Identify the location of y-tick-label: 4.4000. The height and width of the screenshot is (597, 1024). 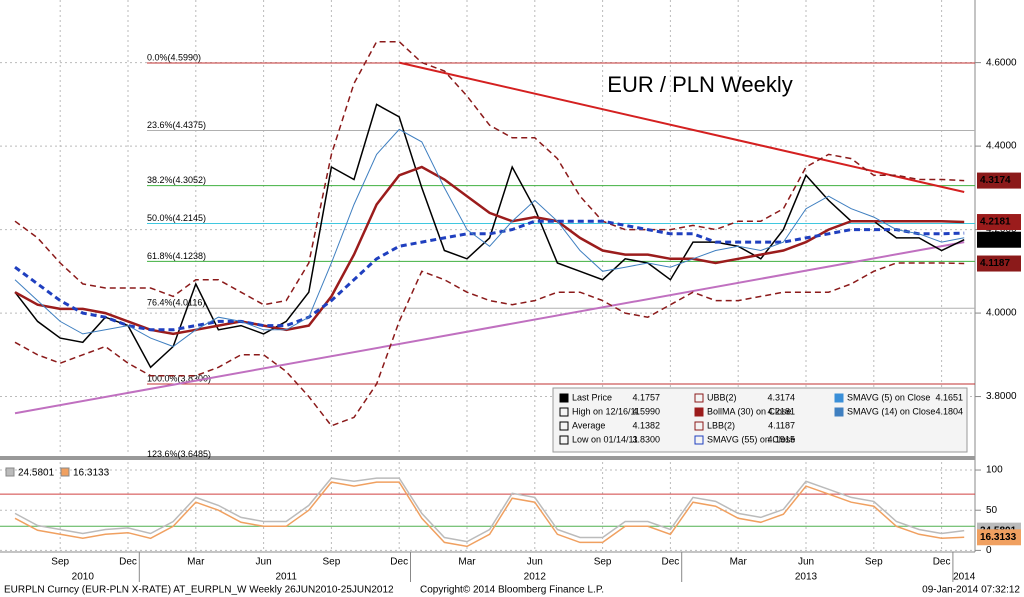
(1001, 146).